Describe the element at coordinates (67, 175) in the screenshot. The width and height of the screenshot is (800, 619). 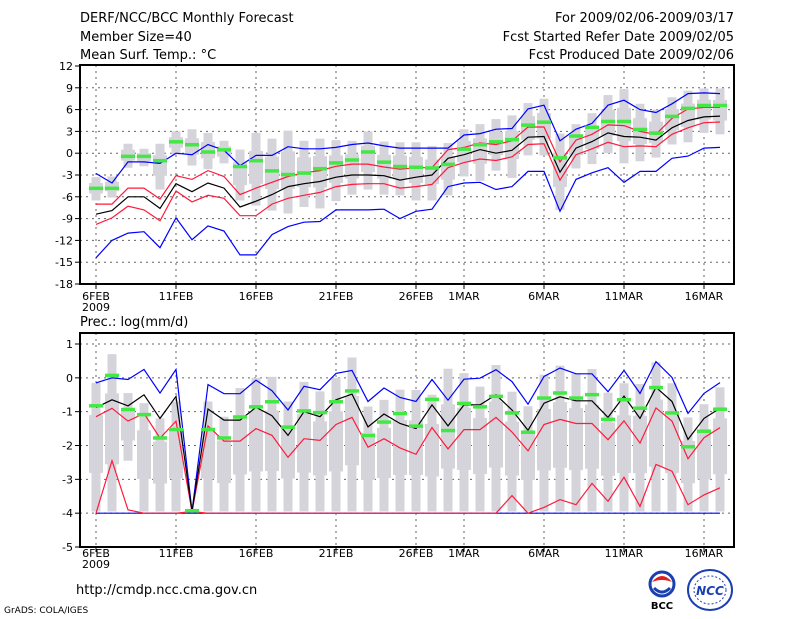
I see `y-tick-label: -3` at that location.